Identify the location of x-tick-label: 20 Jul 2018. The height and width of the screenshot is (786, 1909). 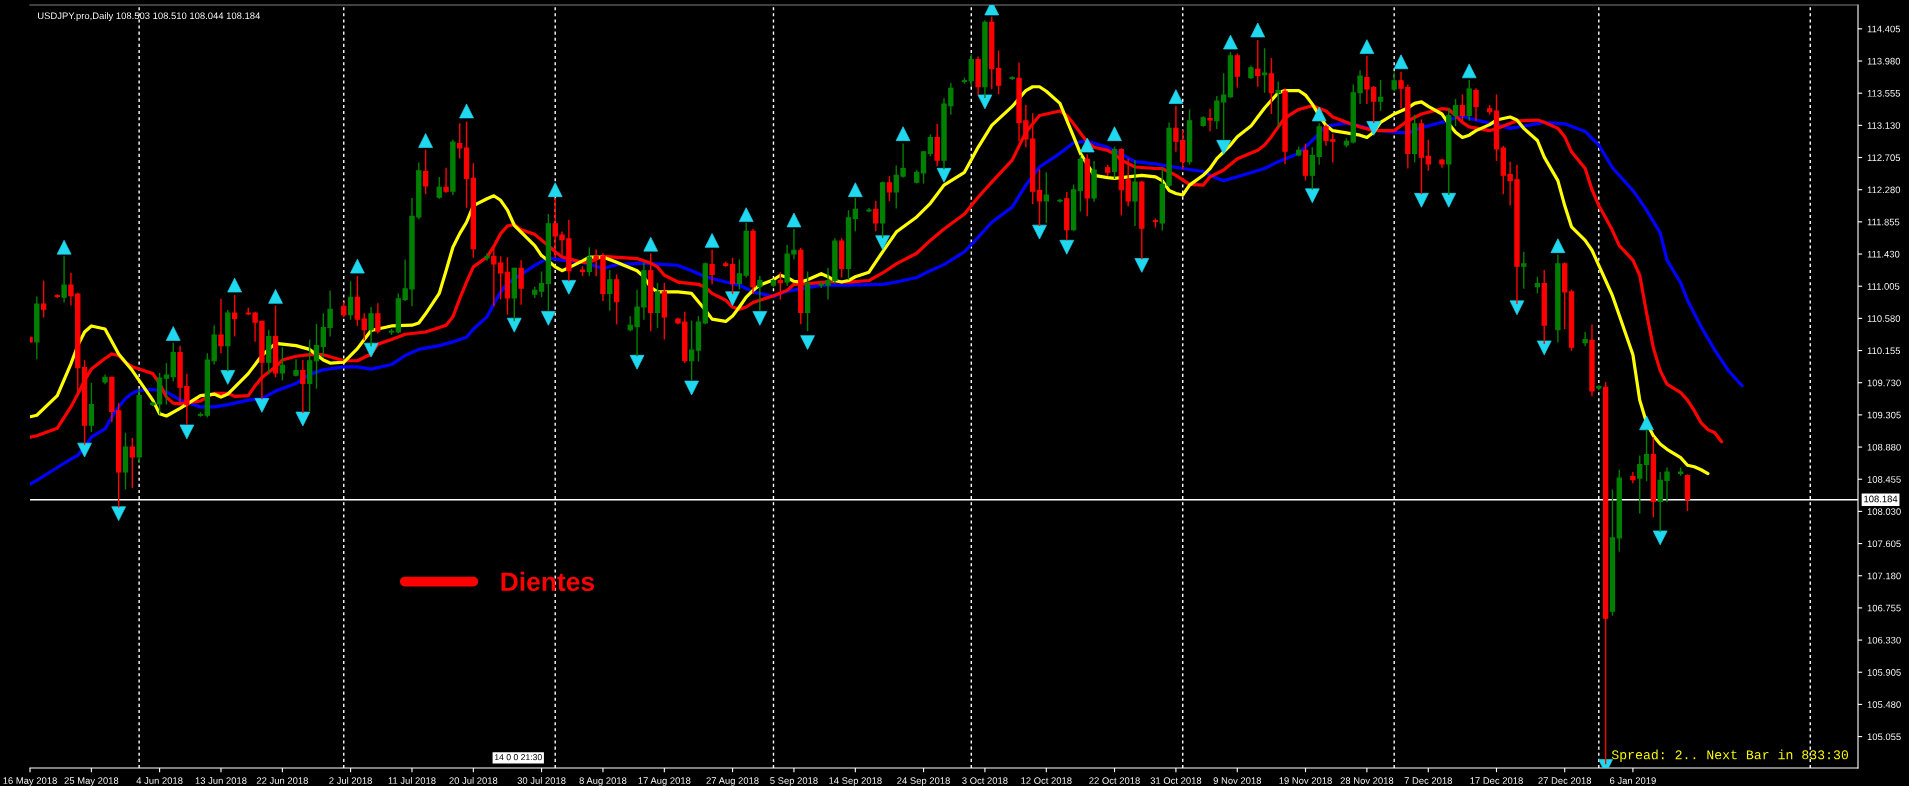
(473, 780).